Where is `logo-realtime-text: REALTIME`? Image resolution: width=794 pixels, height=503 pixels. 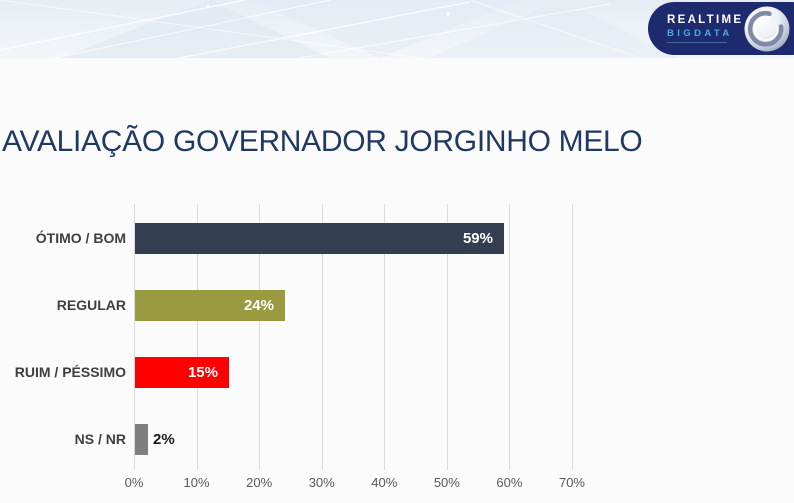
logo-realtime-text: REALTIME is located at coordinates (705, 19).